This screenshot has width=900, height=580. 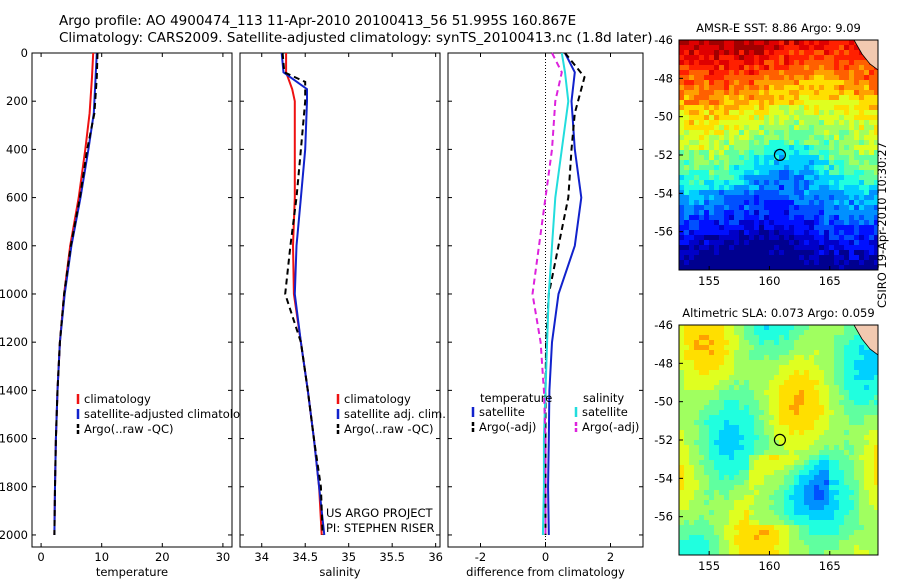 I want to click on temperature-xlabel: temperature, so click(x=132, y=572).